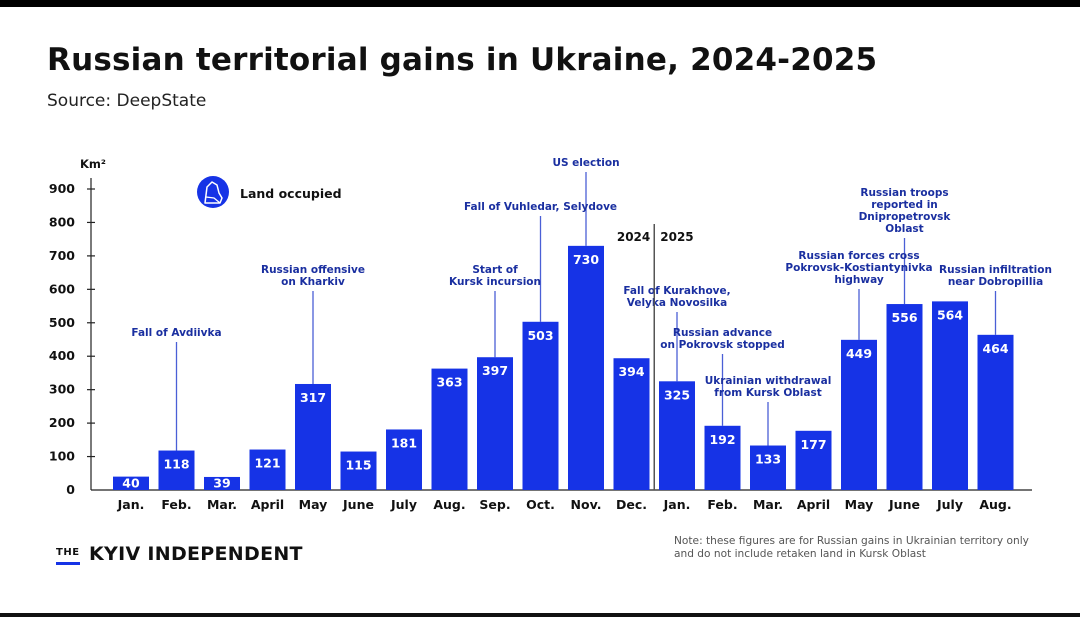  I want to click on bar-value-label: 181, so click(404, 442).